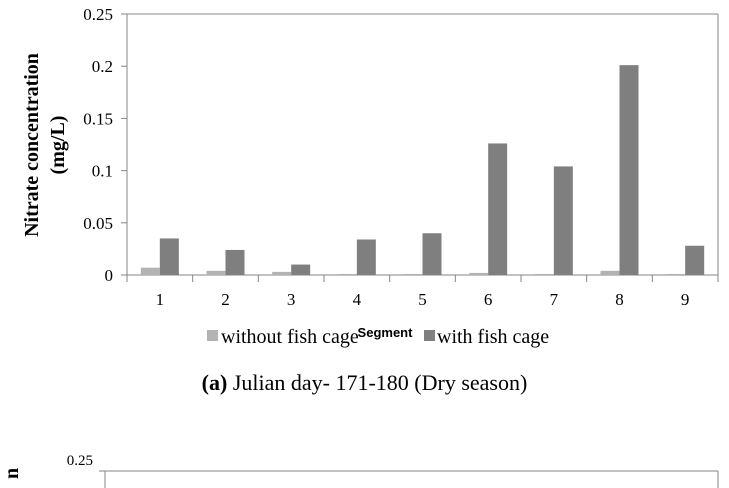  Describe the element at coordinates (377, 382) in the screenshot. I see `caption-text: Julian day- 171-180 (Dry season)` at that location.